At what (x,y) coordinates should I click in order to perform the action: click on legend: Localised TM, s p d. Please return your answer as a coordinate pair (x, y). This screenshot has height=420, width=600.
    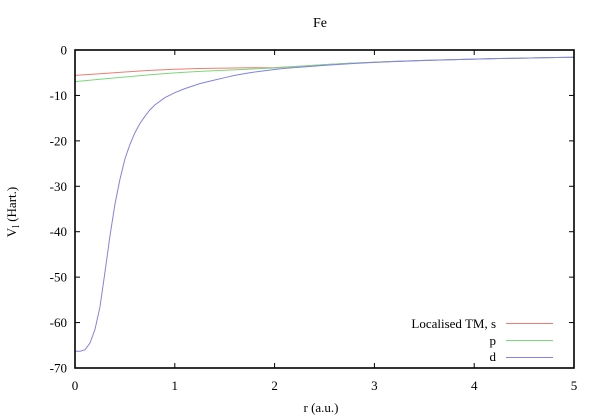
    Looking at the image, I should click on (482, 340).